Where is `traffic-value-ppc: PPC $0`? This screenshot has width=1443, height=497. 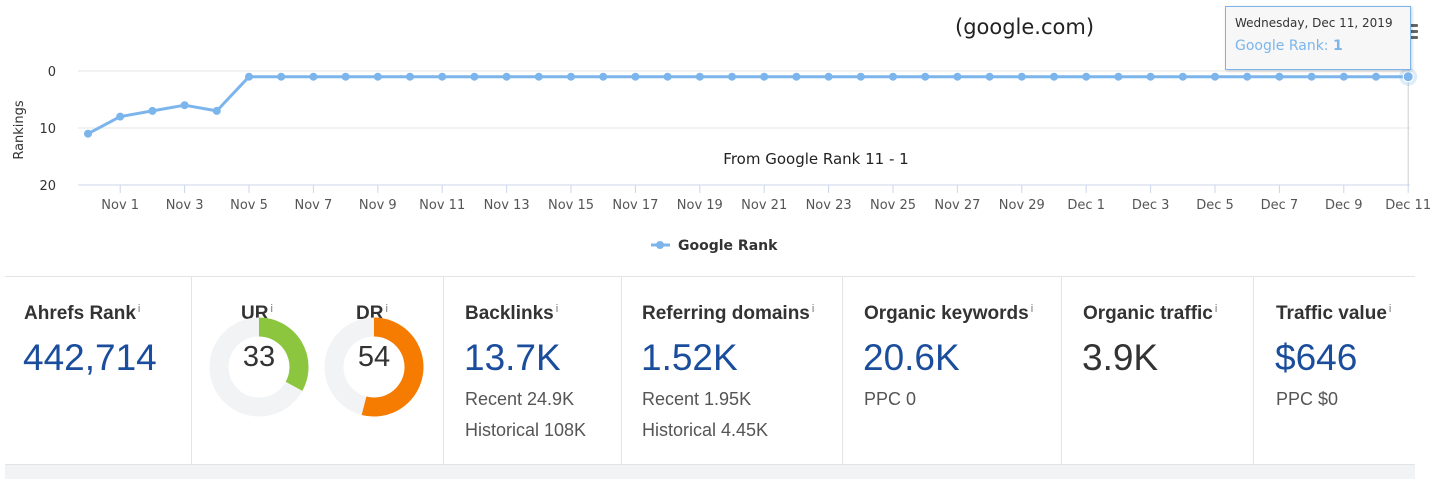
traffic-value-ppc: PPC $0 is located at coordinates (1307, 399).